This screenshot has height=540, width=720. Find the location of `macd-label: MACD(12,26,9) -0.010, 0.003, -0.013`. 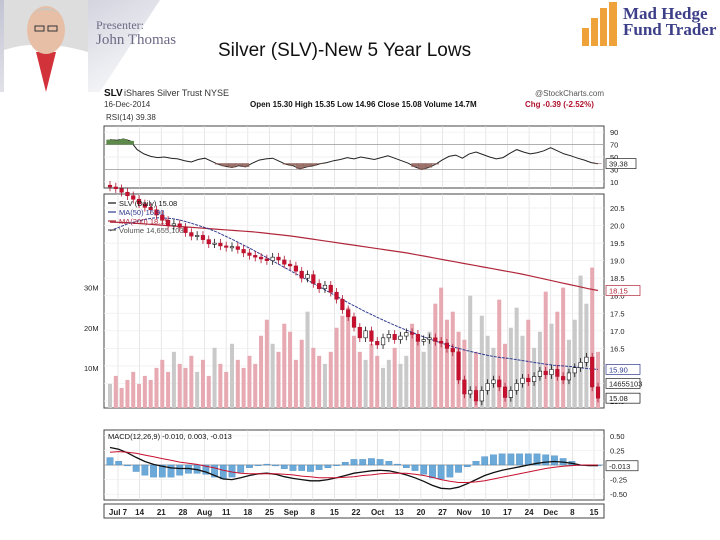

macd-label: MACD(12,26,9) -0.010, 0.003, -0.013 is located at coordinates (170, 436).